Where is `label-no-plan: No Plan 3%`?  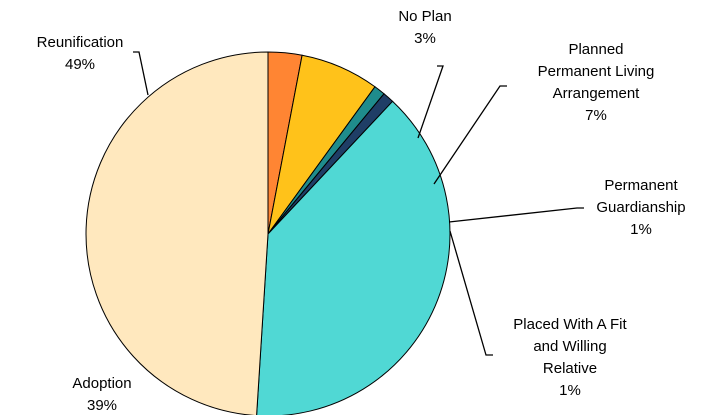 label-no-plan: No Plan 3% is located at coordinates (424, 27).